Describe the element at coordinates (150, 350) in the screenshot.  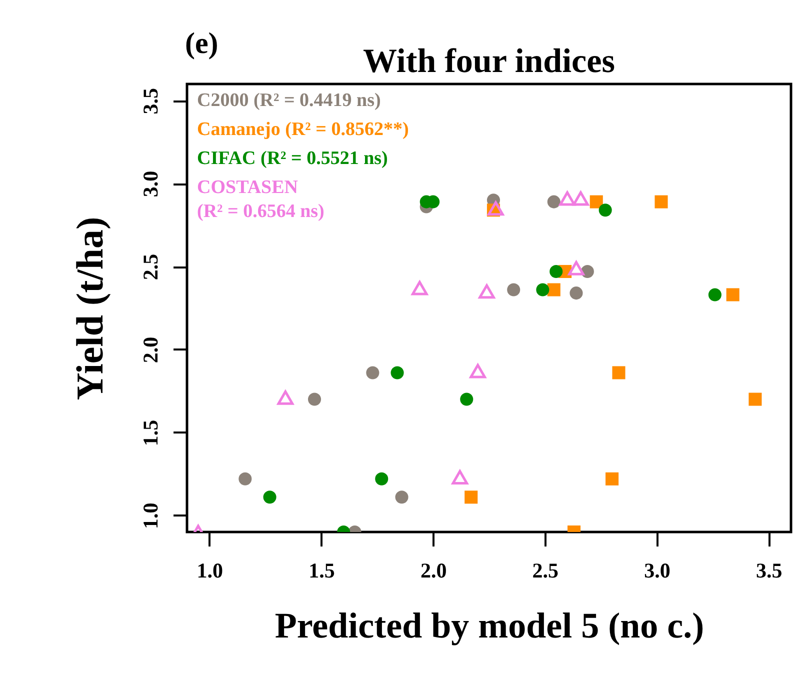
I see `y-tick-label: 2.0` at that location.